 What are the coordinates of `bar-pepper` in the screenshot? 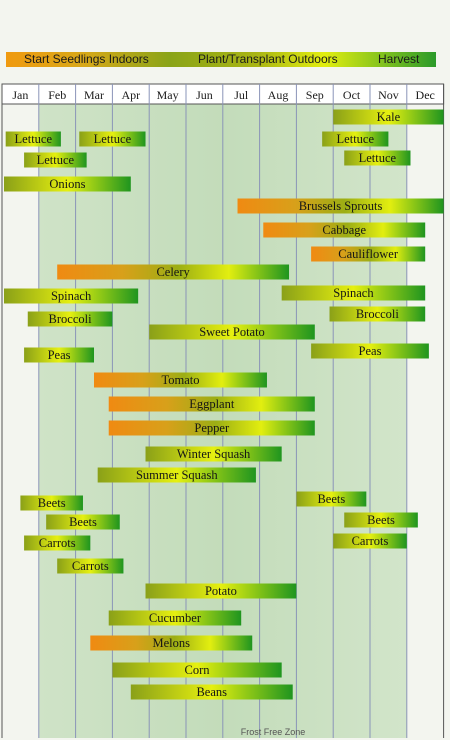 It's located at (211, 428).